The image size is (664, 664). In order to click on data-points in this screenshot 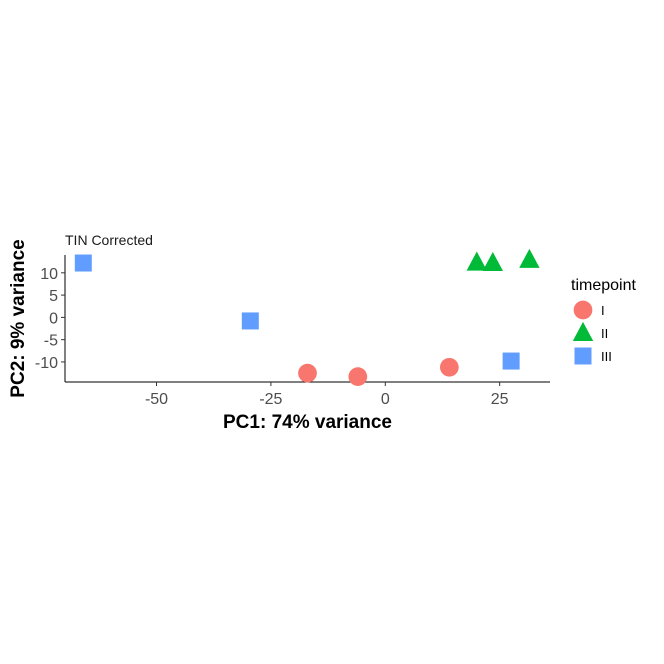, I will do `click(307, 317)`.